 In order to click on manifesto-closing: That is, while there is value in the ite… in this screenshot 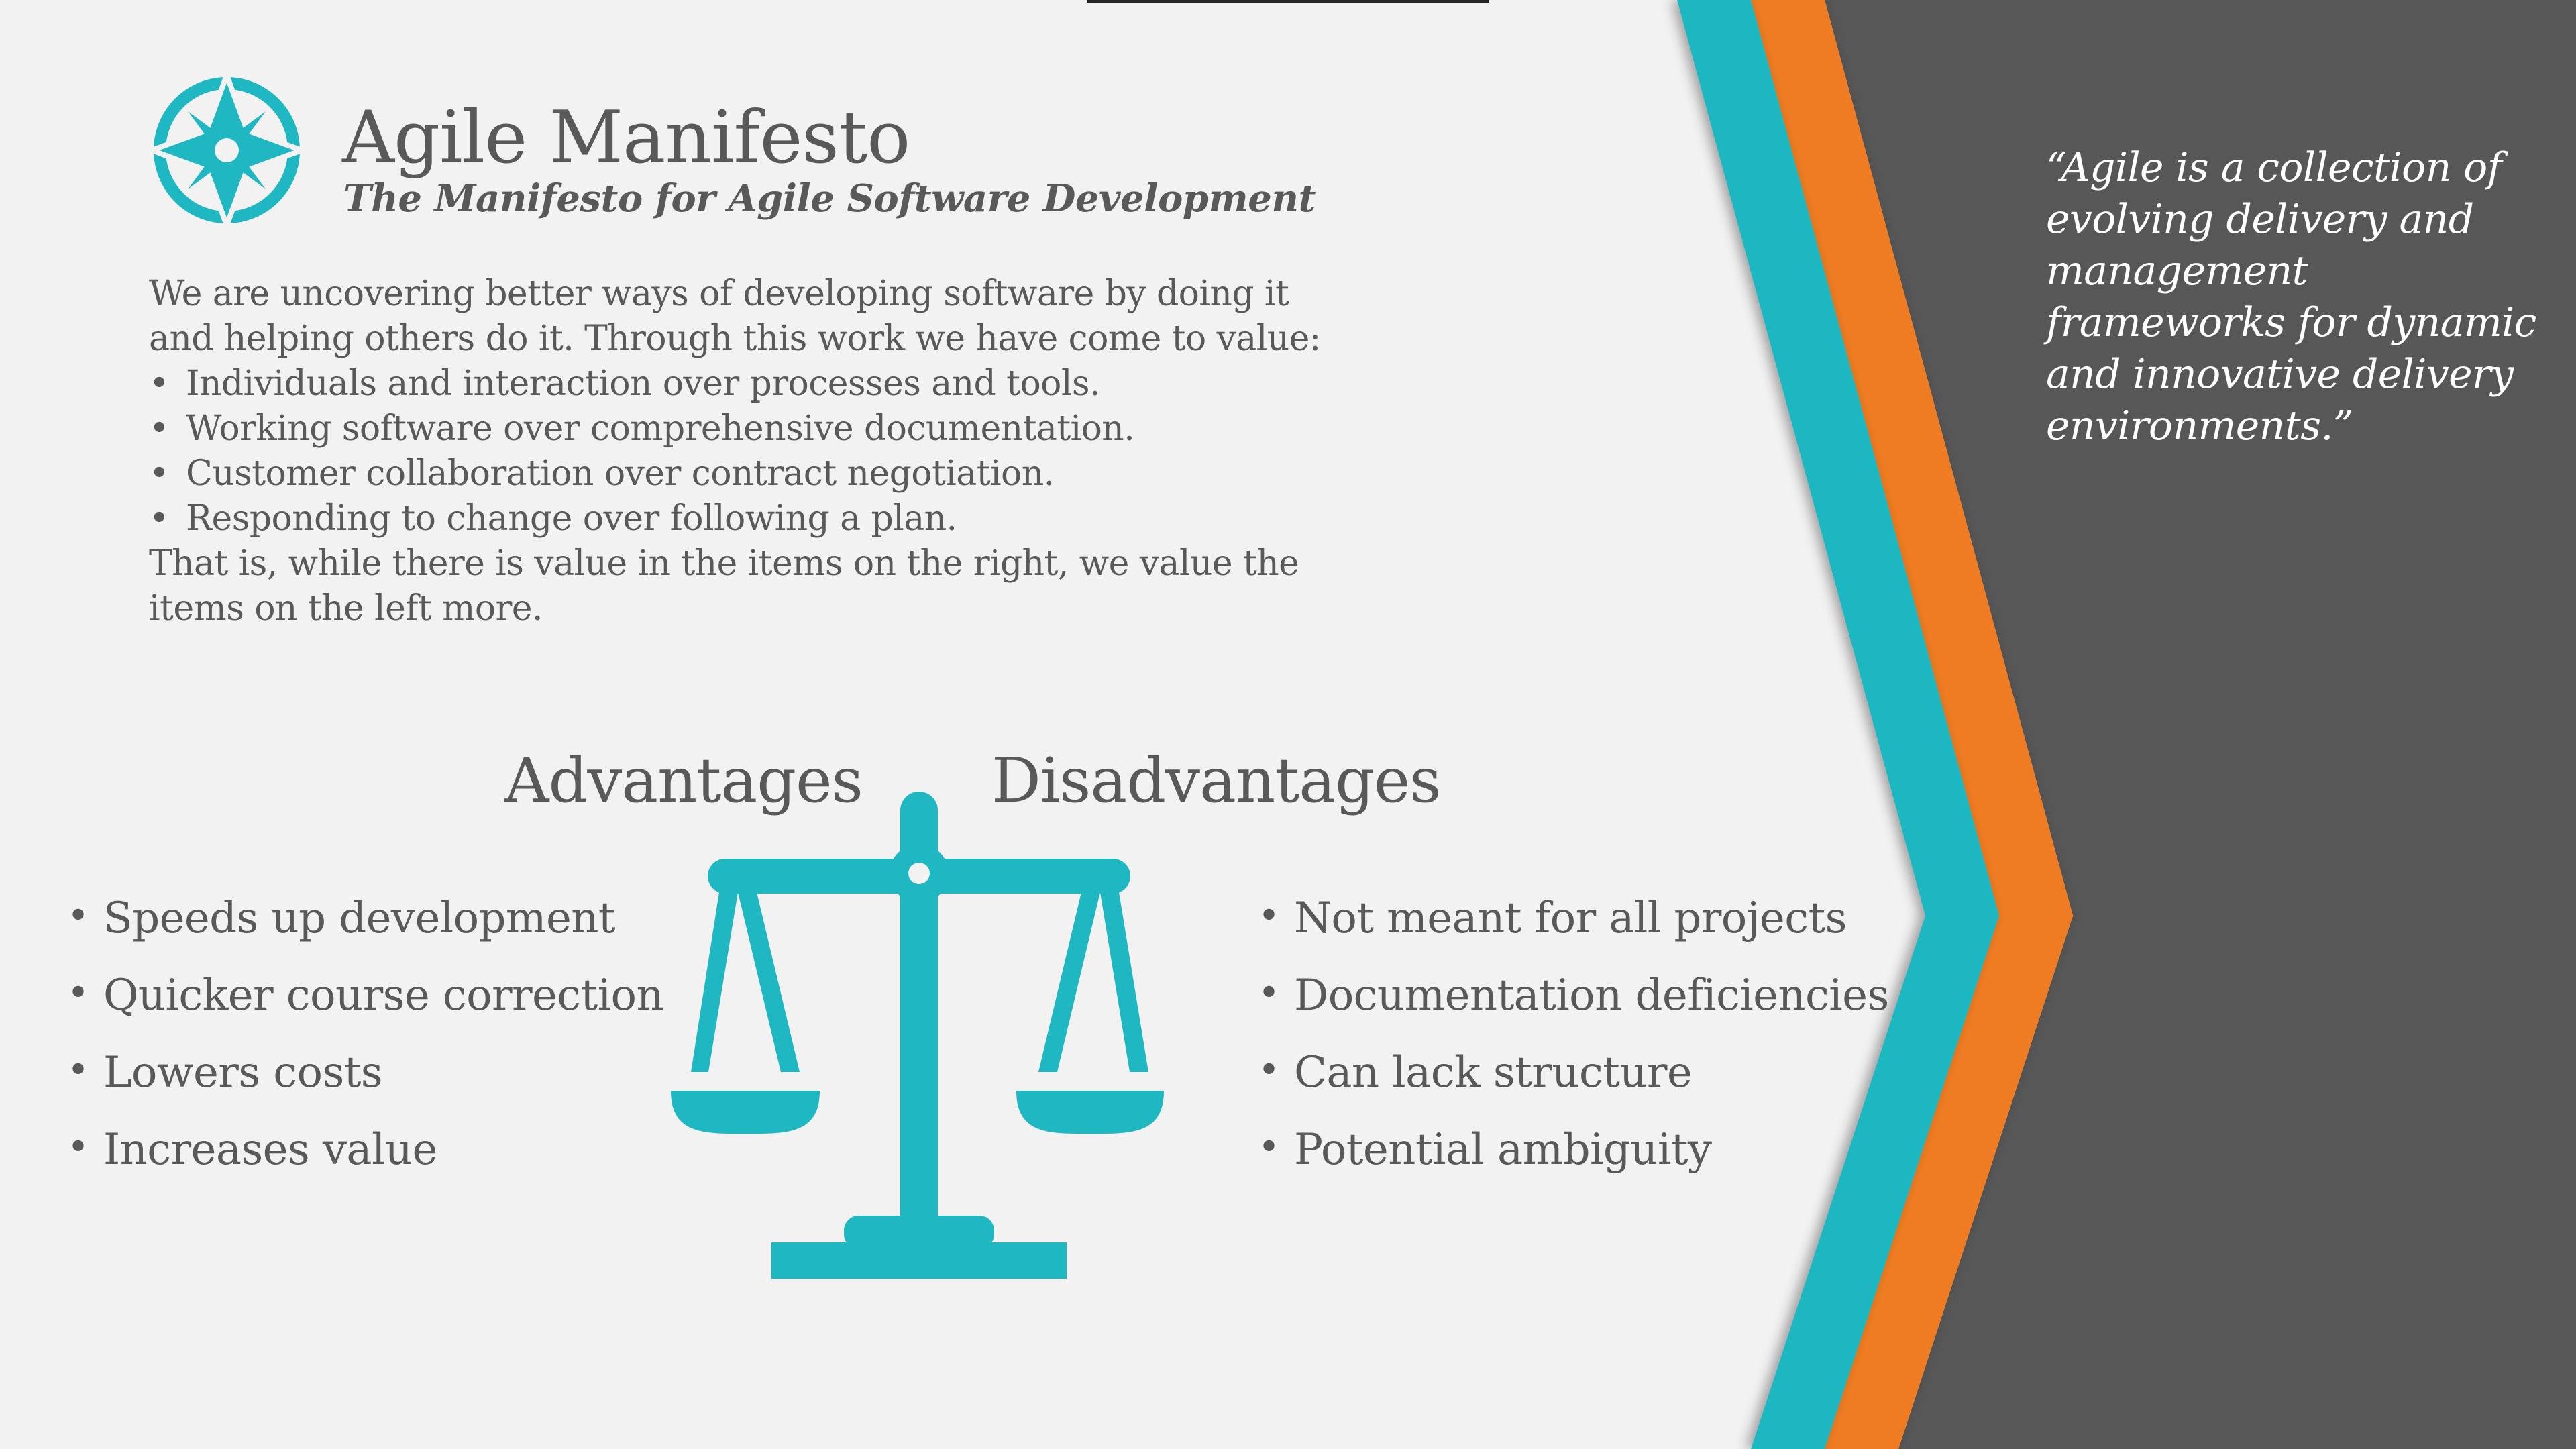, I will do `click(724, 586)`.